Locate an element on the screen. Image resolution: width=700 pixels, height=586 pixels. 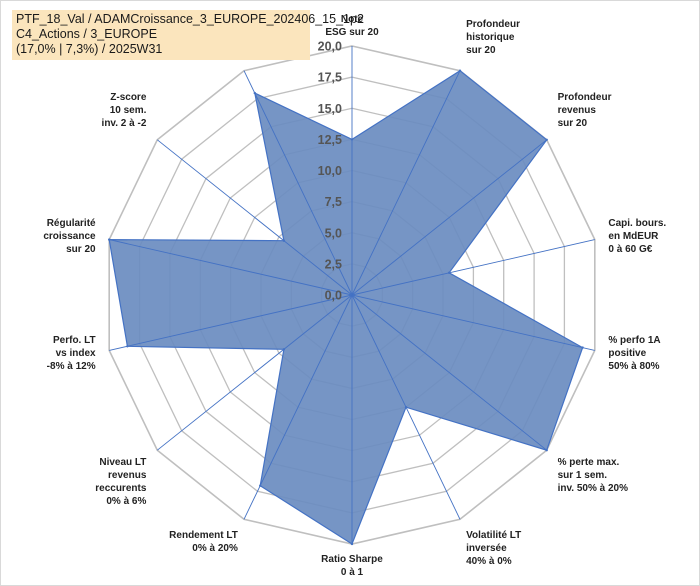
axis-label: Rendement LT is located at coordinates (203, 535).